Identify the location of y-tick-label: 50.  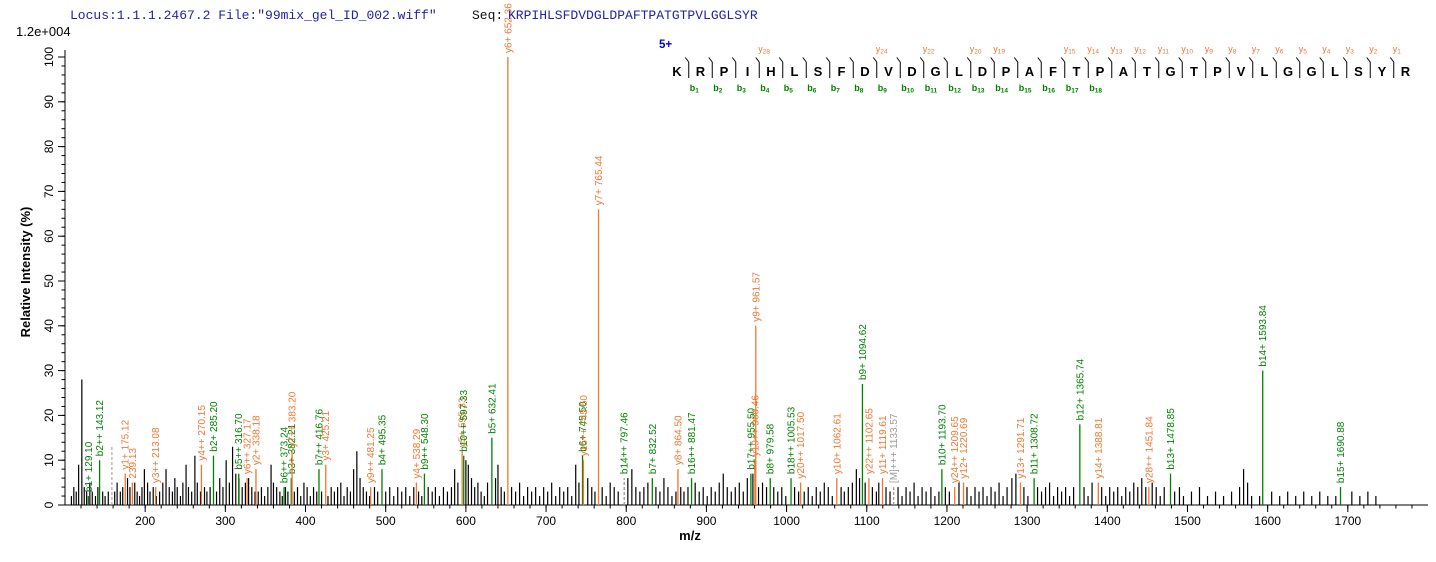
(49, 281).